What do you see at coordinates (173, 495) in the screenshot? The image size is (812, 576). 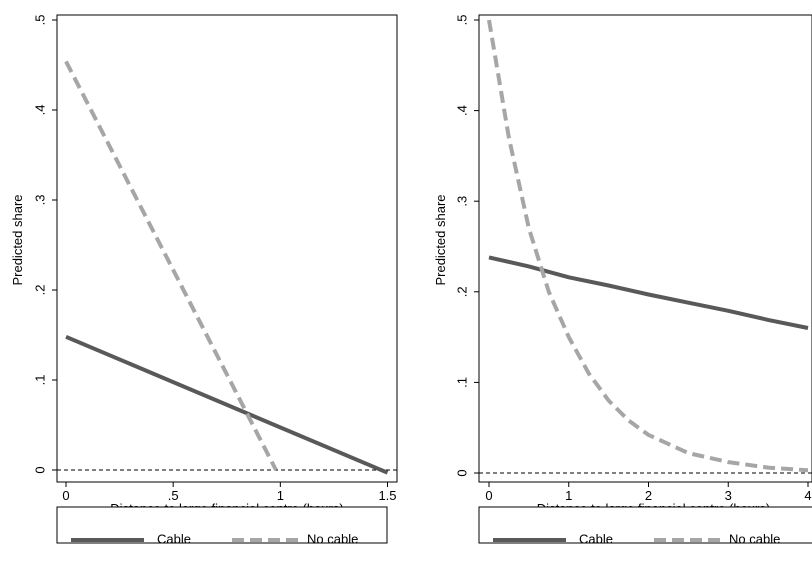 I see `x-tick-label: .5` at bounding box center [173, 495].